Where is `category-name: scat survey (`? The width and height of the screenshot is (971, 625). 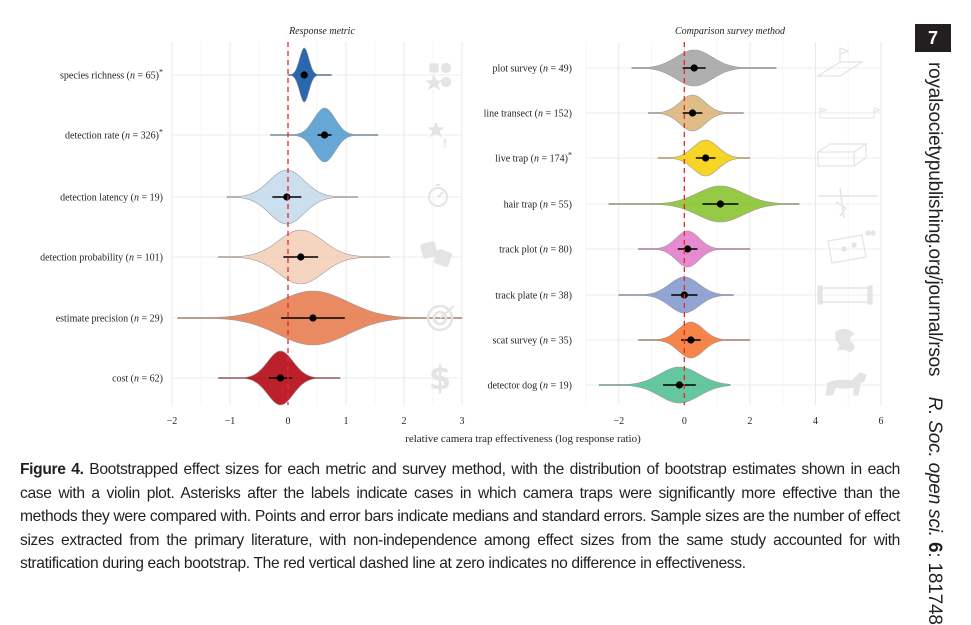
category-name: scat survey ( is located at coordinates (517, 341).